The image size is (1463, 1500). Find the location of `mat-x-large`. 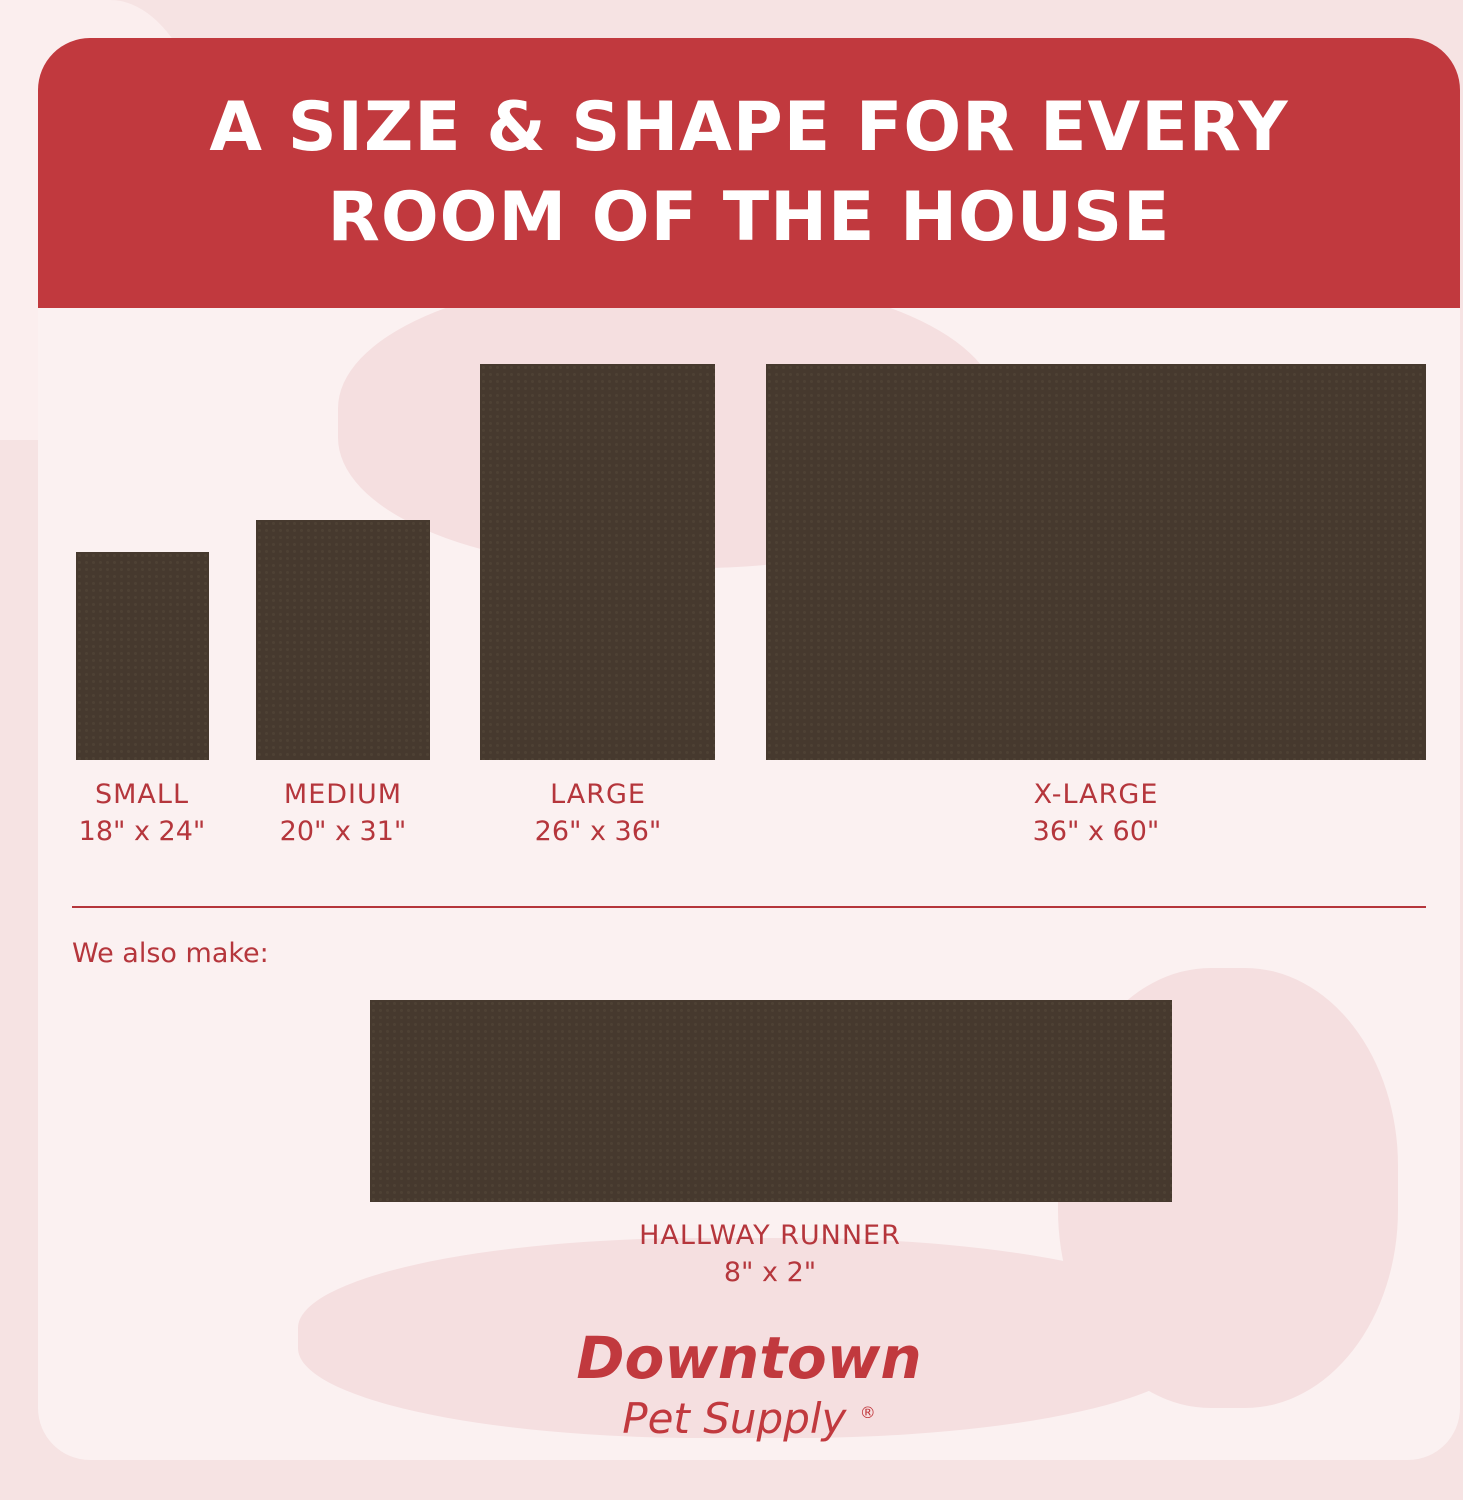

mat-x-large is located at coordinates (1096, 562).